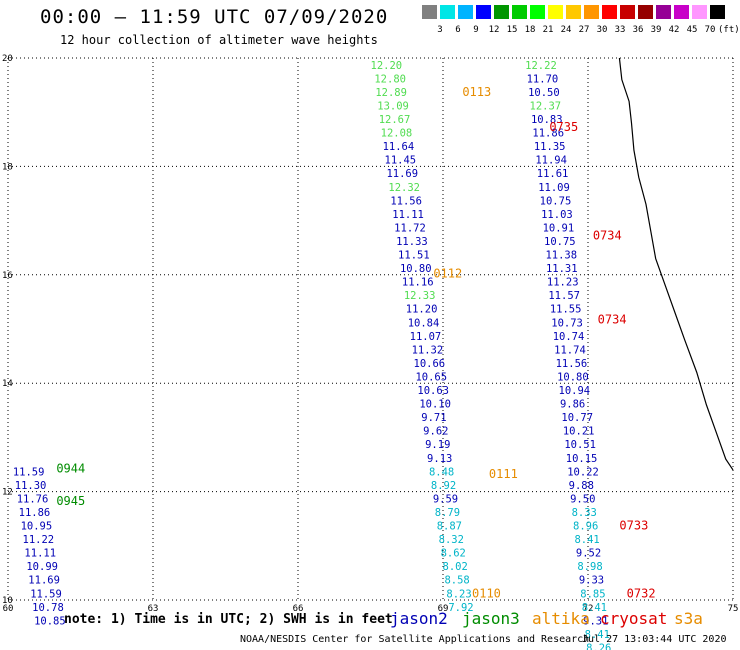 This screenshot has width=740, height=650. I want to click on scale-label: 15, so click(512, 30).